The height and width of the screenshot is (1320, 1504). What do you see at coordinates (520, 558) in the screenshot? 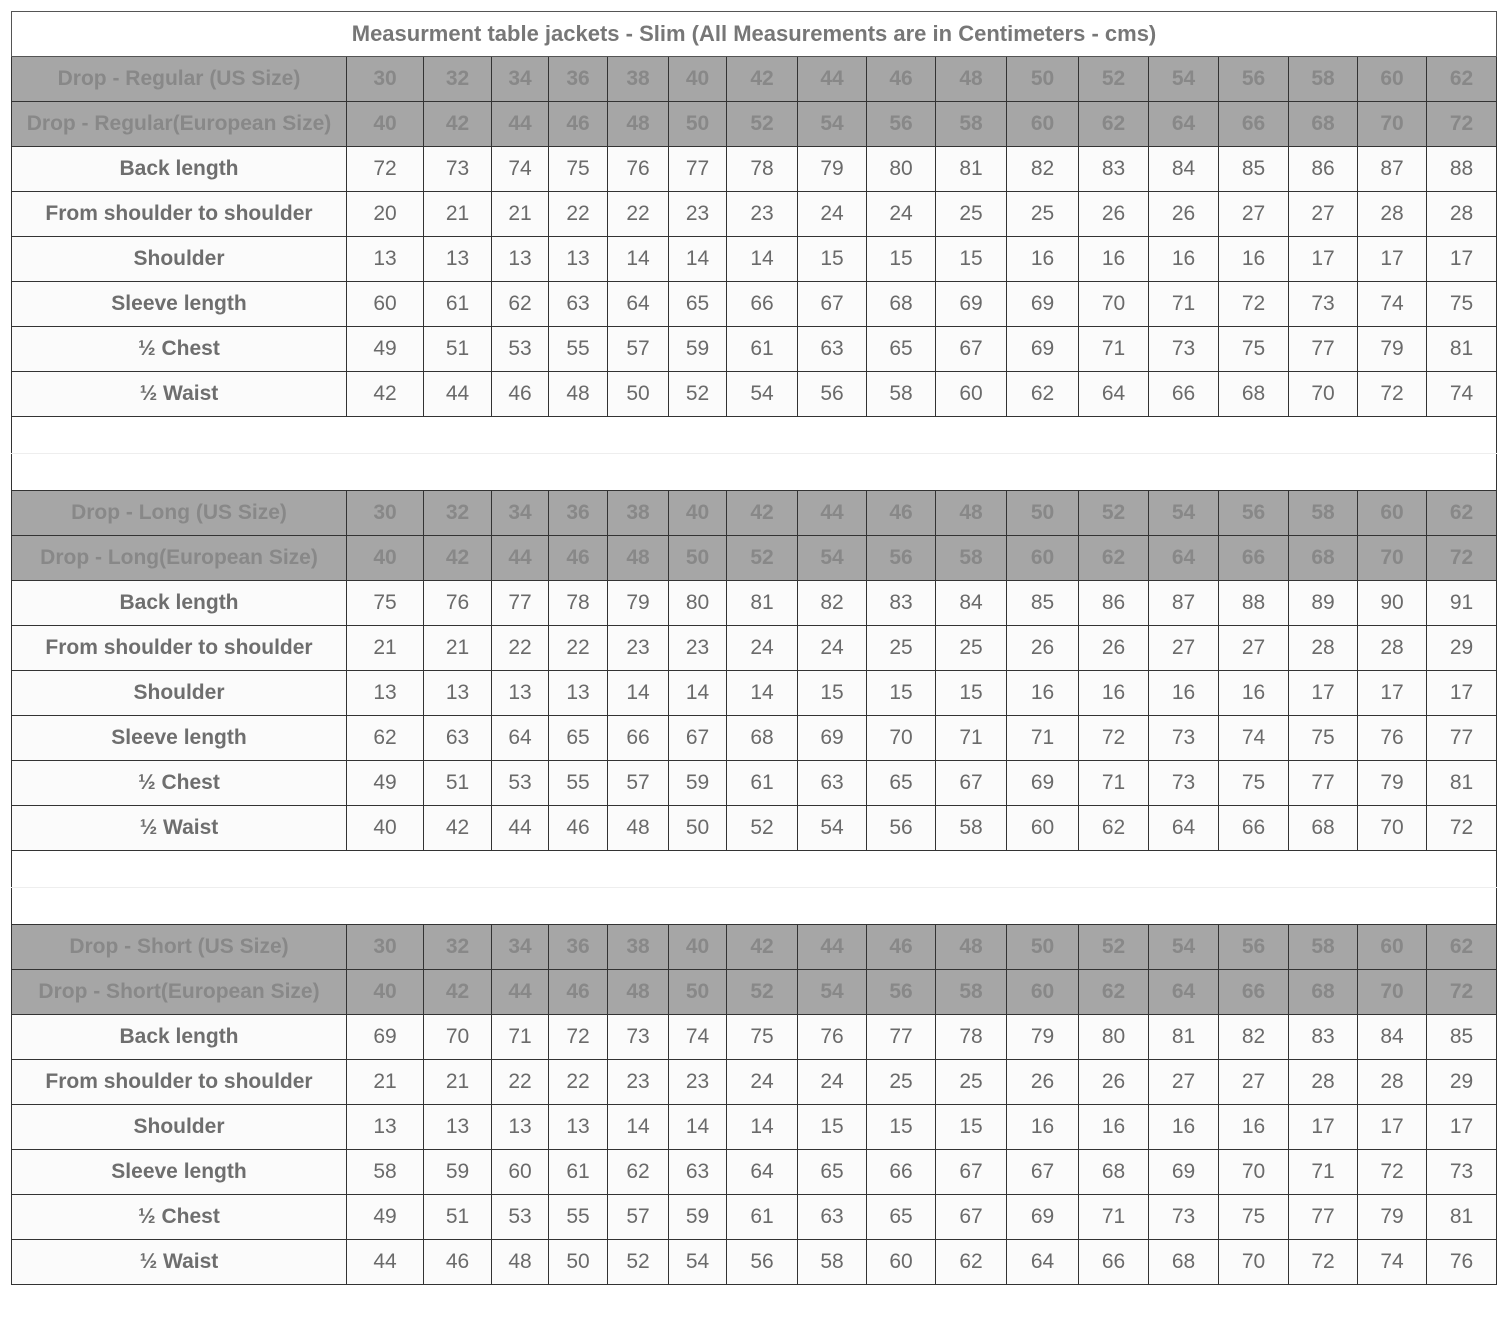
I see `eu-size-header-cell: 44` at bounding box center [520, 558].